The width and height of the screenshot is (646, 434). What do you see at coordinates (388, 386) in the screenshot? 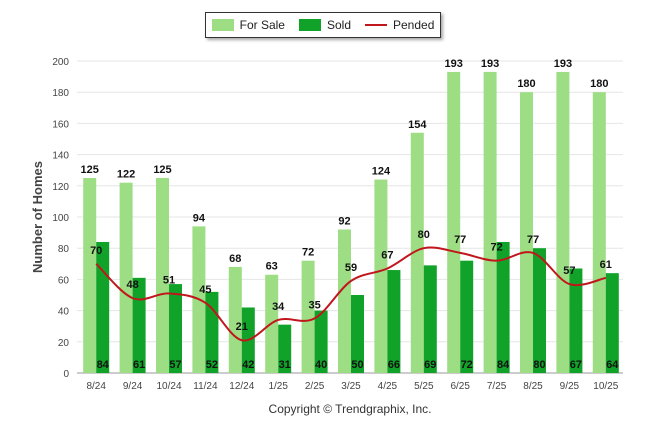
I see `x-tick-label: 4/25` at bounding box center [388, 386].